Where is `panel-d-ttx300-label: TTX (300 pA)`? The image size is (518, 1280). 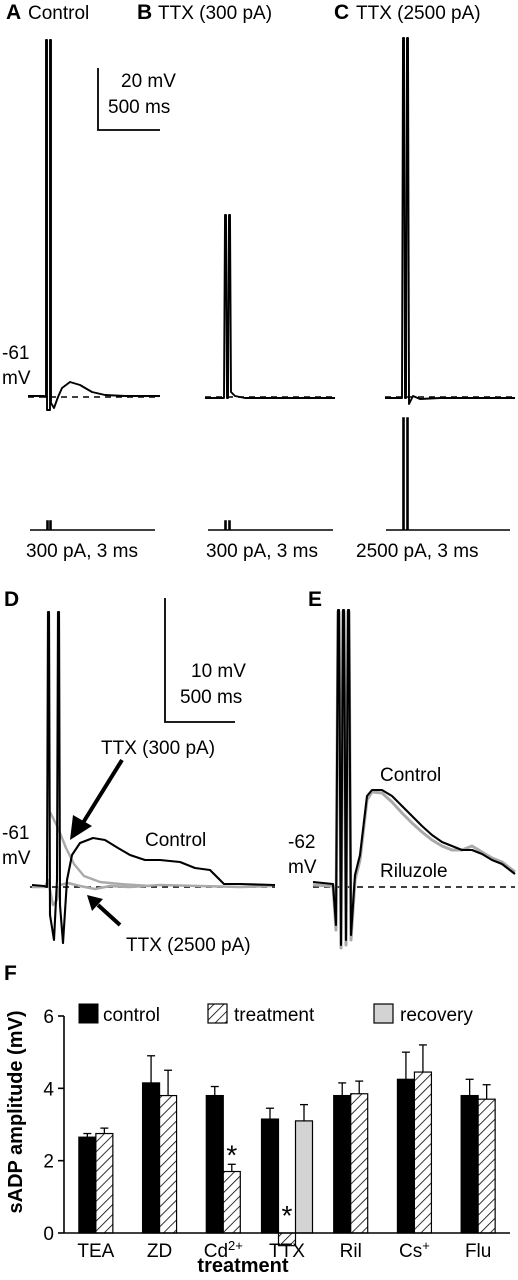 panel-d-ttx300-label: TTX (300 pA) is located at coordinates (158, 748).